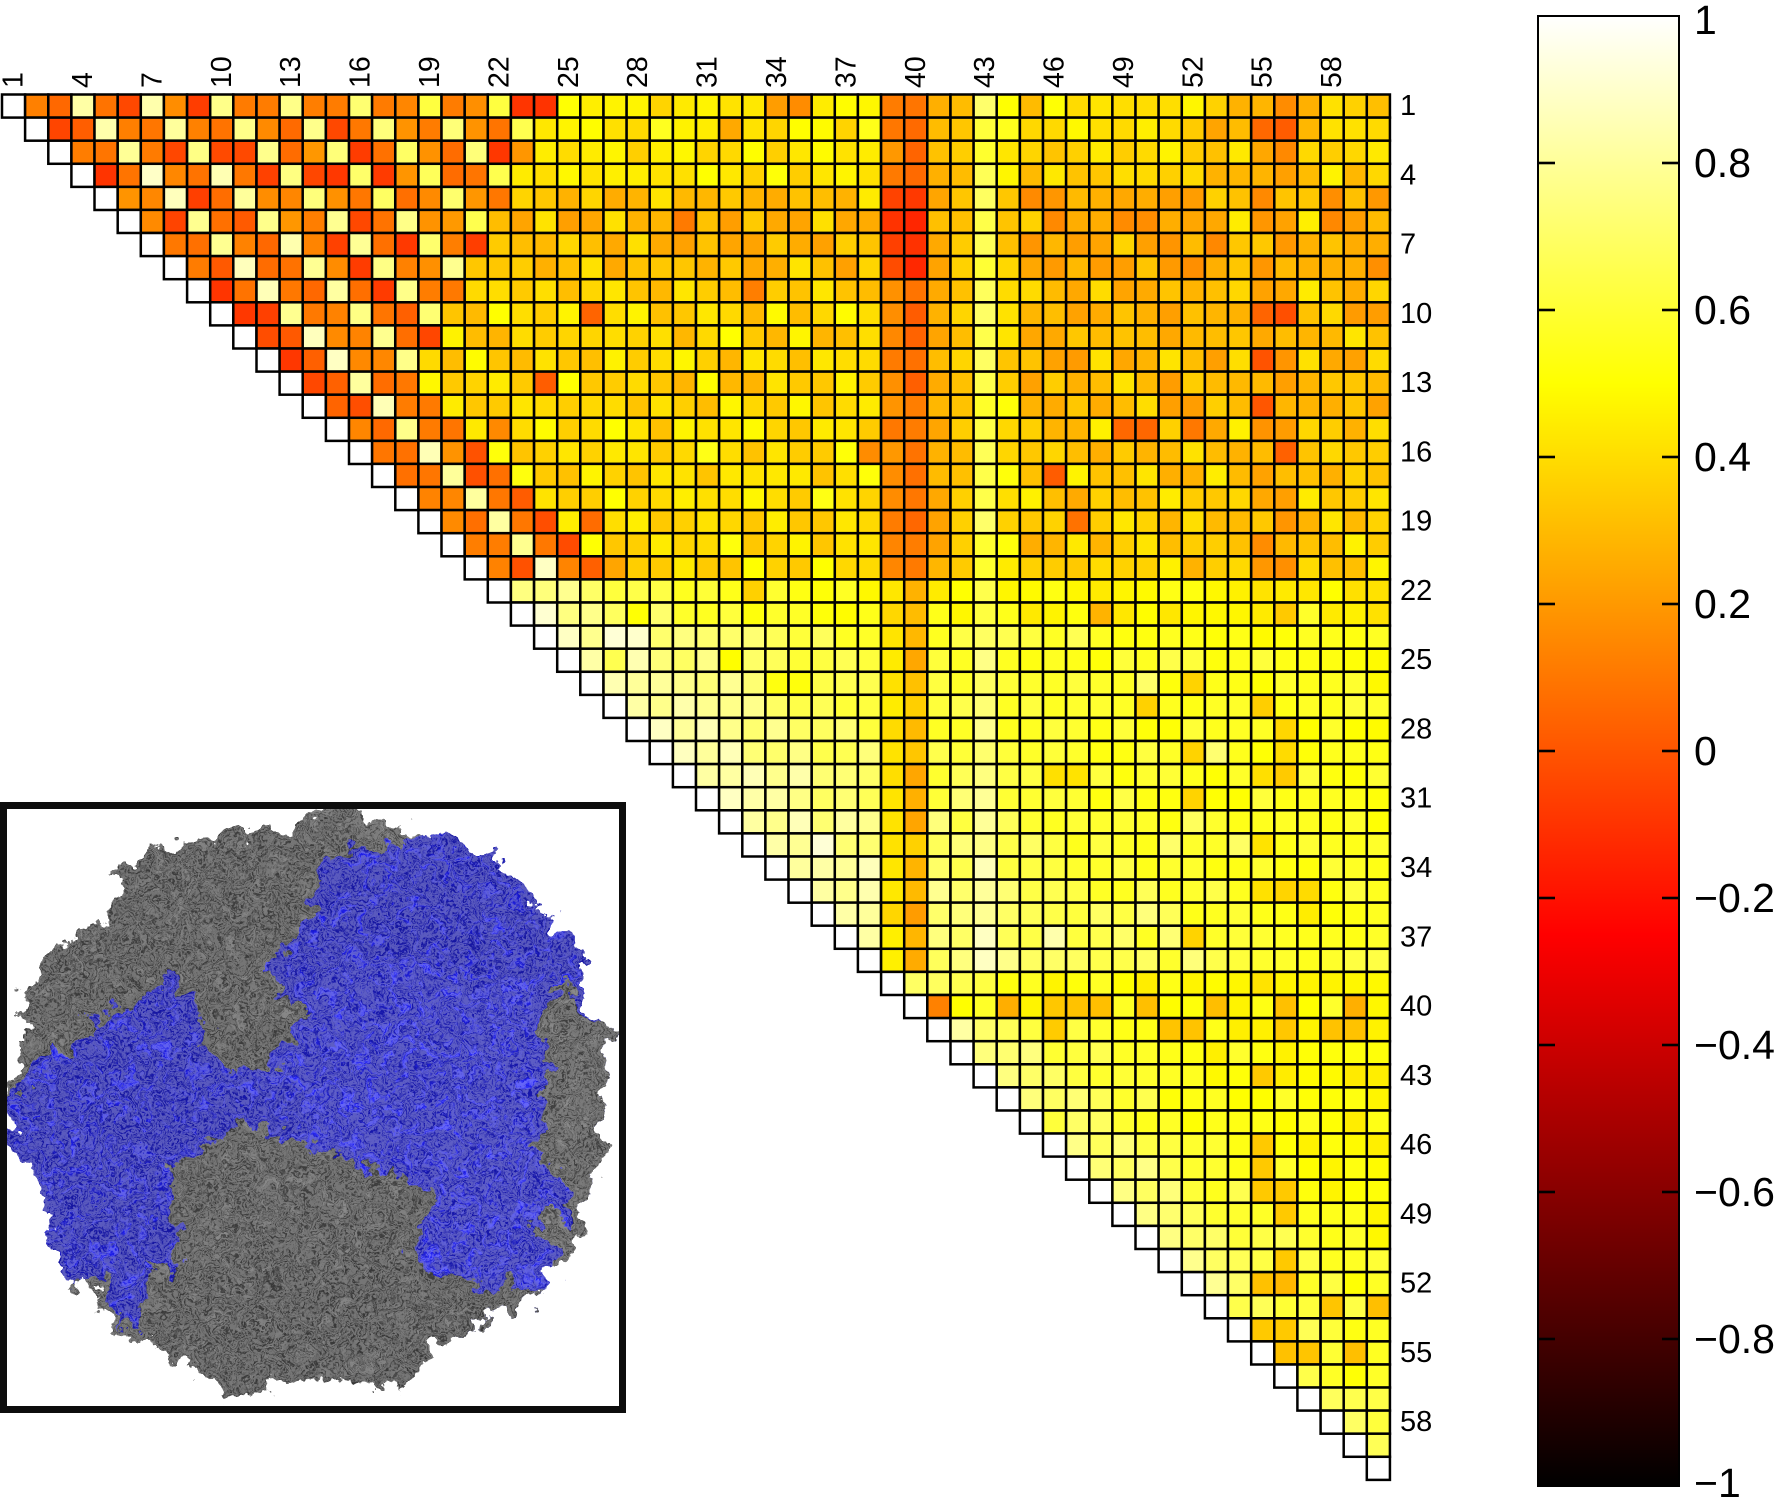 The image size is (1776, 1497). What do you see at coordinates (1722, 457) in the screenshot?
I see `svg-text: 0.4` at bounding box center [1722, 457].